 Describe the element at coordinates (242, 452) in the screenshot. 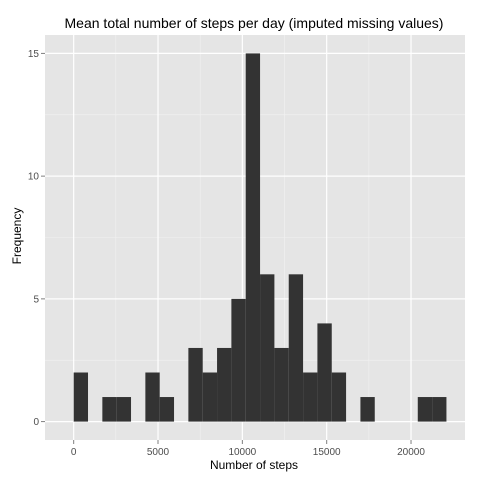

I see `x-tick-label: 10000` at that location.